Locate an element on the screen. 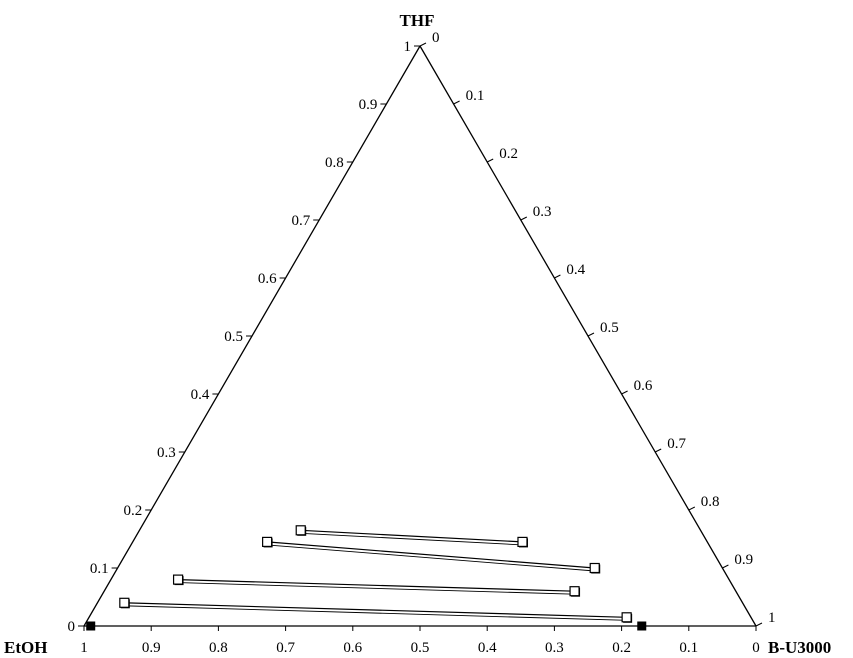 Image resolution: width=853 pixels, height=658 pixels. bottom-tick-label: 0.9 is located at coordinates (151, 648).